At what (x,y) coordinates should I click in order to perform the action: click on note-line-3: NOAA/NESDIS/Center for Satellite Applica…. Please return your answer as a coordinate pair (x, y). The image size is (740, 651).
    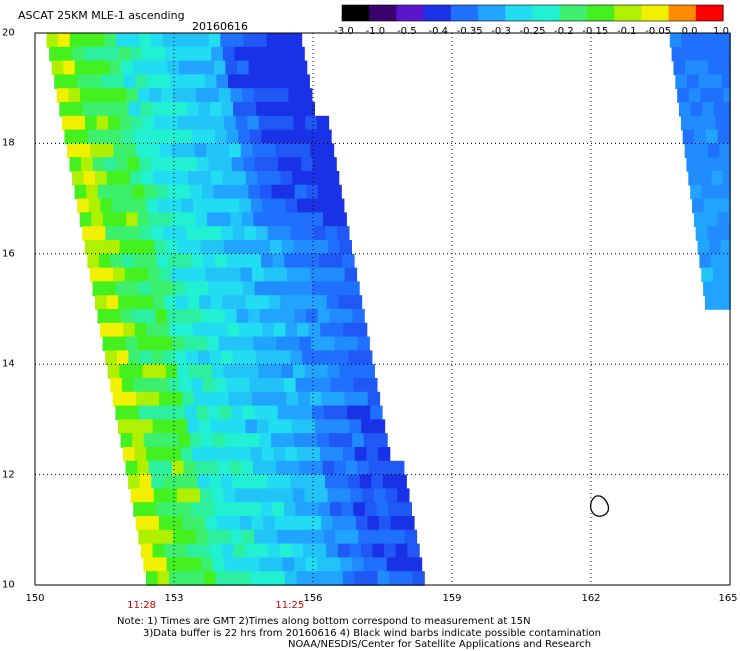
    Looking at the image, I should click on (440, 644).